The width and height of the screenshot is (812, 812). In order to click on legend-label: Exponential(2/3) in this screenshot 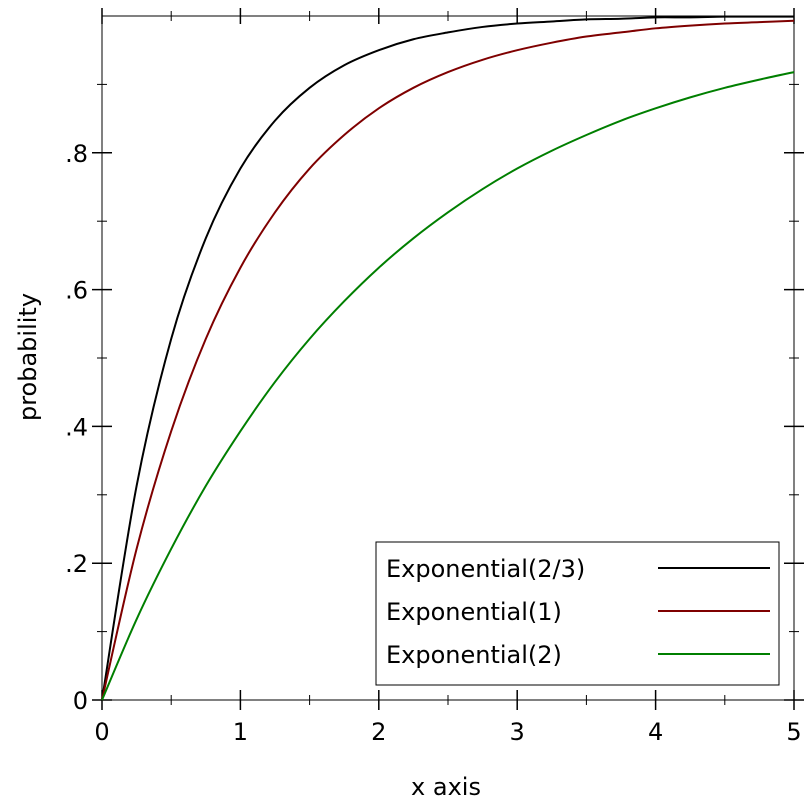, I will do `click(485, 569)`.